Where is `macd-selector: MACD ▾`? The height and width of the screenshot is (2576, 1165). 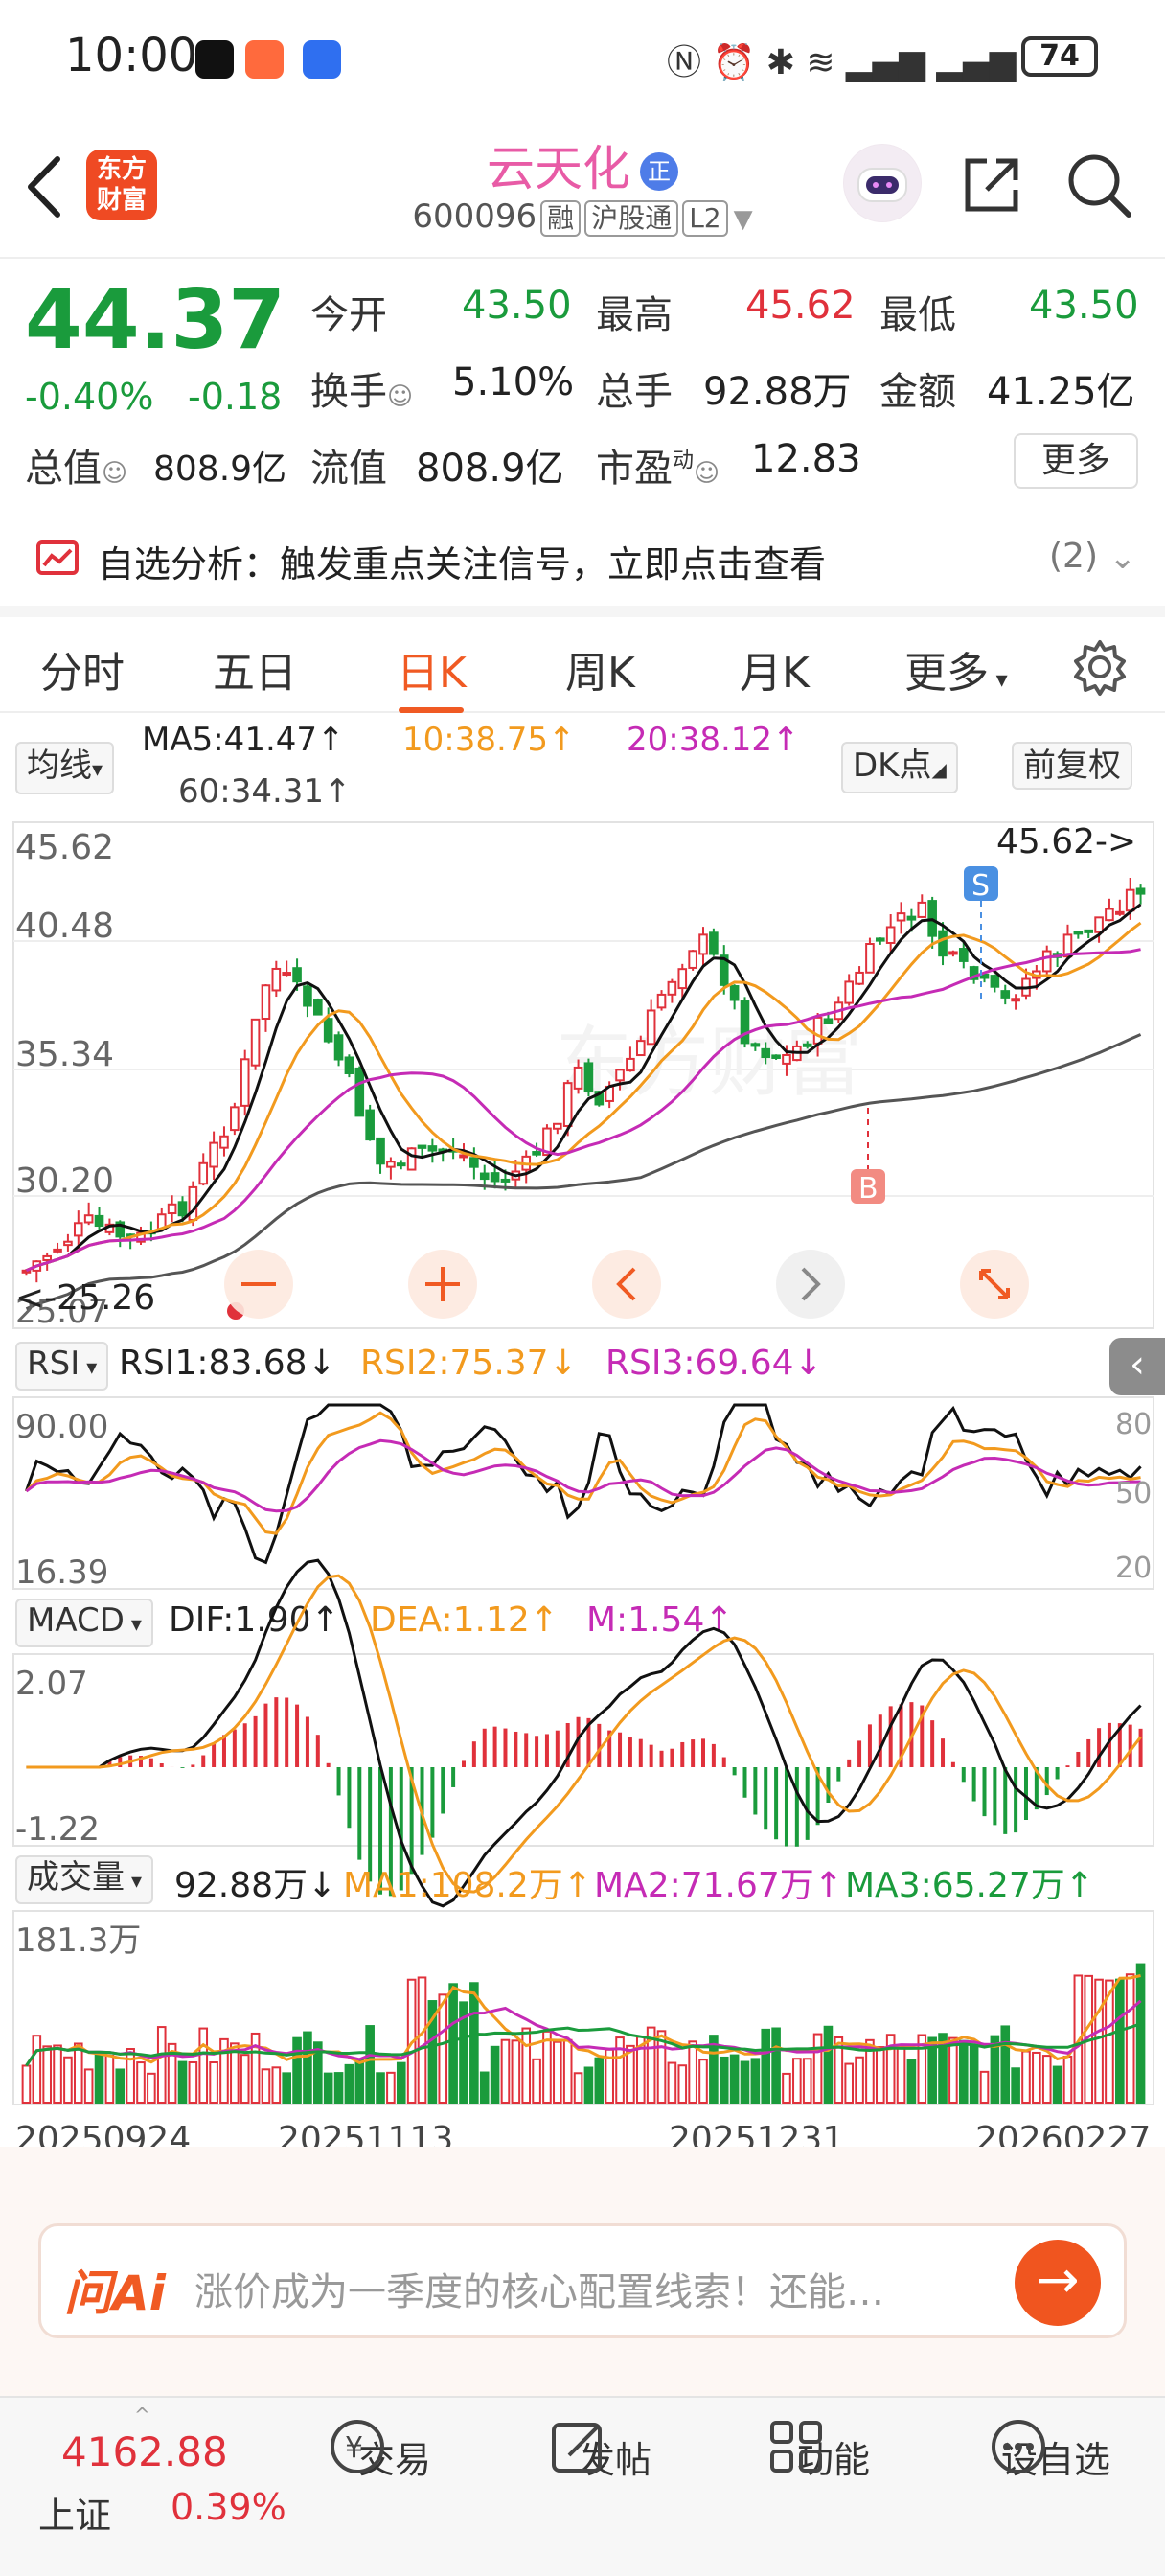
macd-selector: MACD ▾ is located at coordinates (84, 1622).